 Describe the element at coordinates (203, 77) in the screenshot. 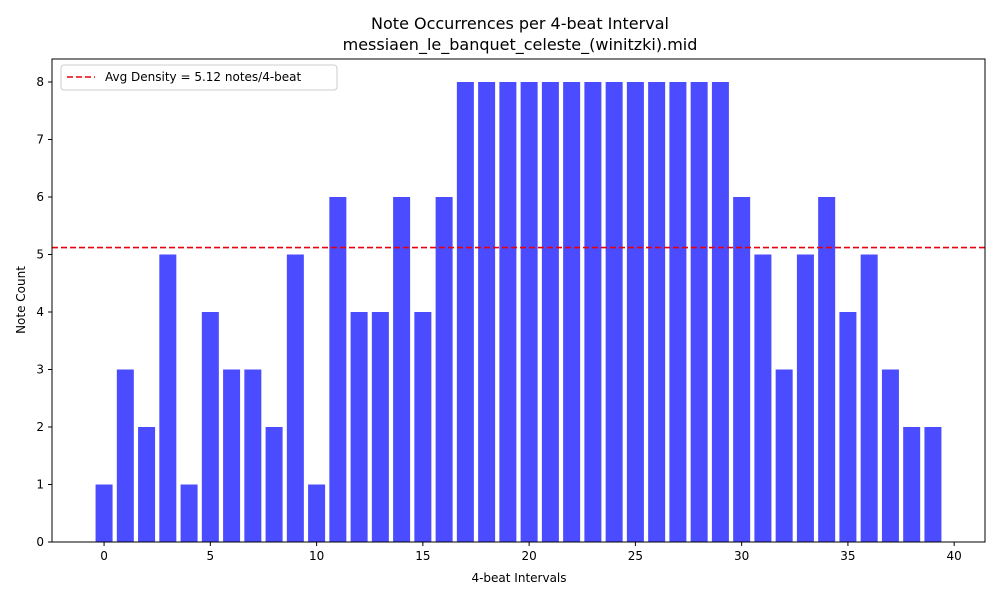

I see `legend-average-label: Avg Density = 5.12 notes/4-beat` at that location.